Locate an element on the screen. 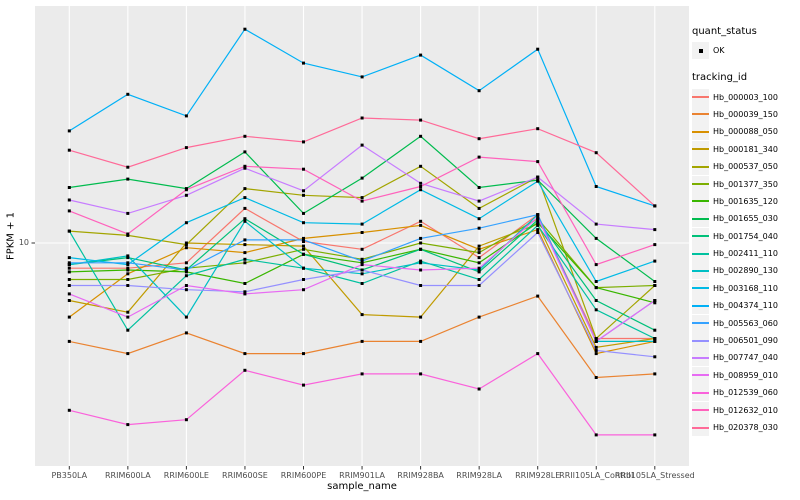 This screenshot has height=500, width=800. x-tick-label-RRII105LA_Stressed: RRII105LA_Stressed is located at coordinates (654, 475).